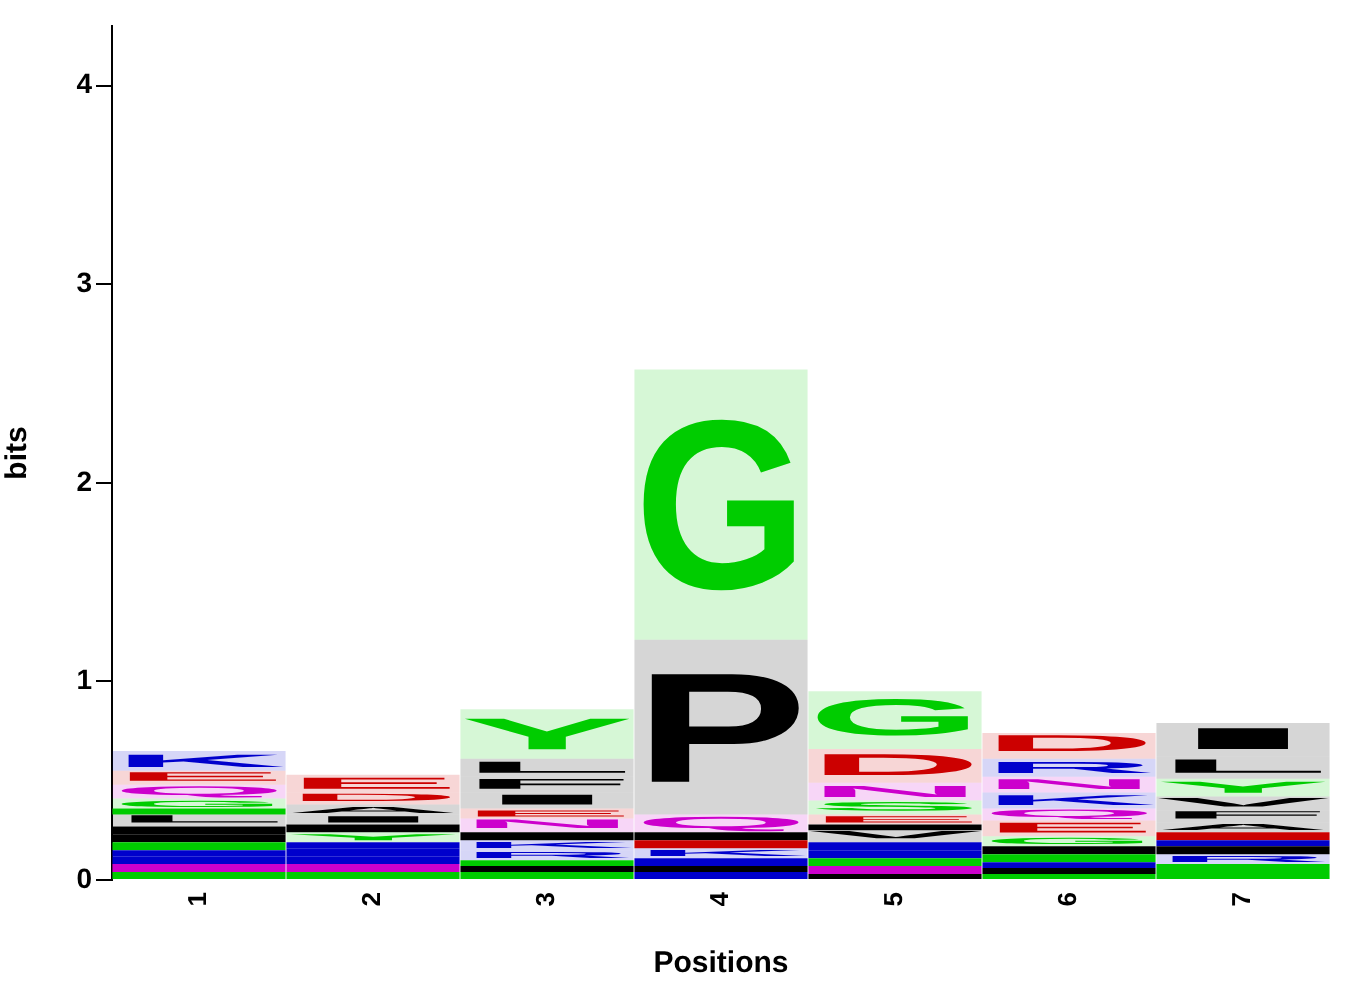 The image size is (1360, 982). Describe the element at coordinates (547, 734) in the screenshot. I see `data-label: Y` at that location.